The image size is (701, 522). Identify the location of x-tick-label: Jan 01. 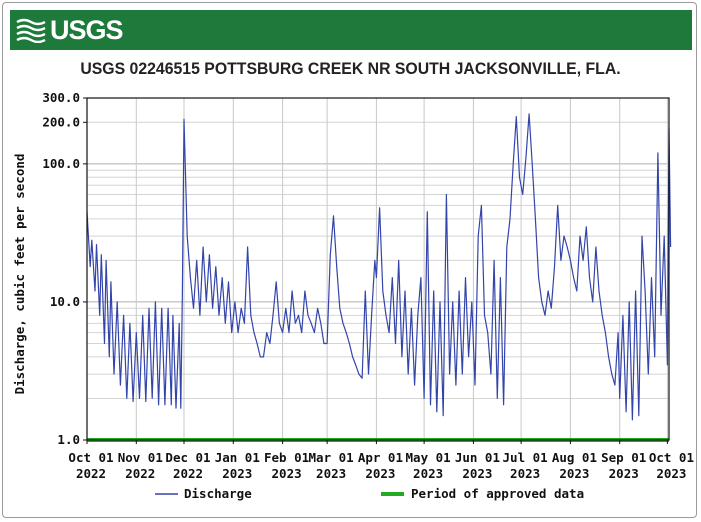
(237, 457).